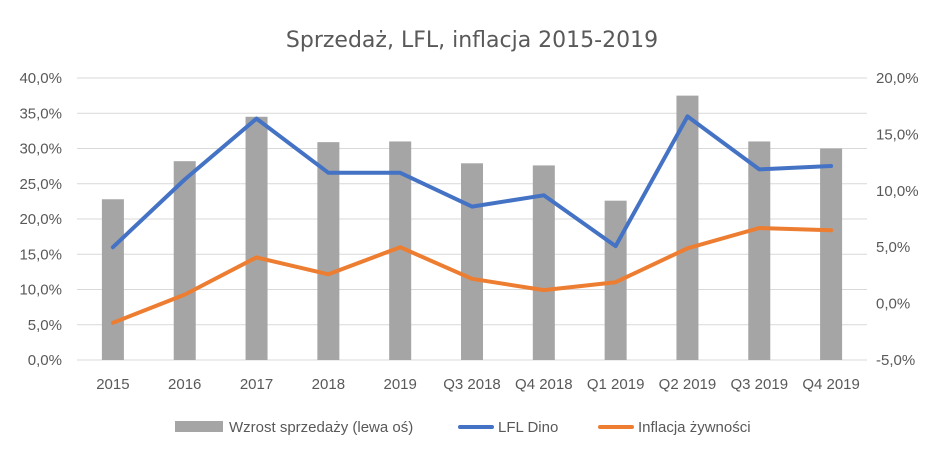 This screenshot has height=457, width=944. What do you see at coordinates (759, 384) in the screenshot?
I see `x-axis-tick-label: Q3 2019` at bounding box center [759, 384].